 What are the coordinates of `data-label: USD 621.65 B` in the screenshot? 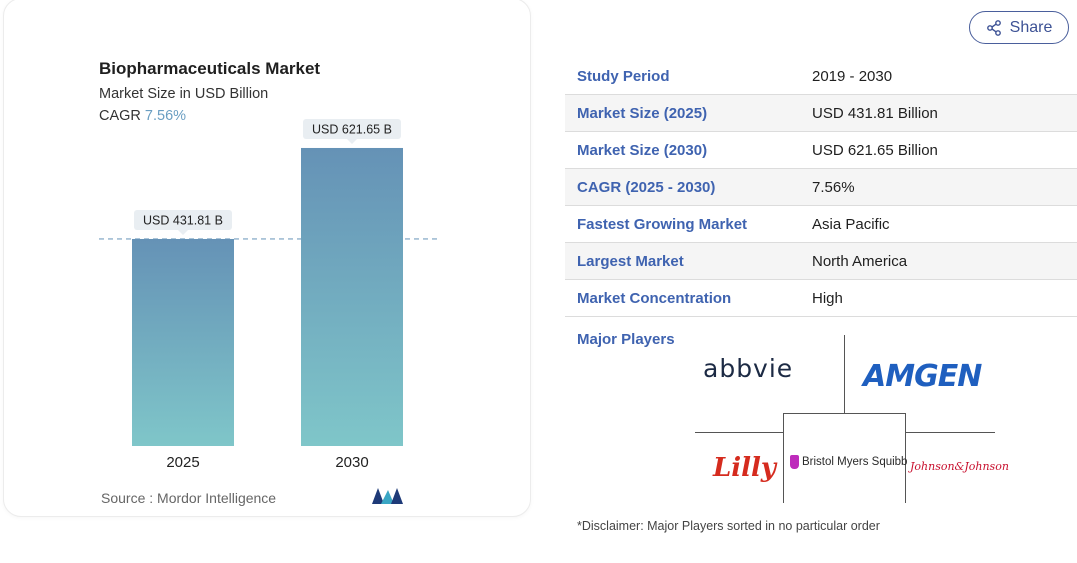 It's located at (352, 129).